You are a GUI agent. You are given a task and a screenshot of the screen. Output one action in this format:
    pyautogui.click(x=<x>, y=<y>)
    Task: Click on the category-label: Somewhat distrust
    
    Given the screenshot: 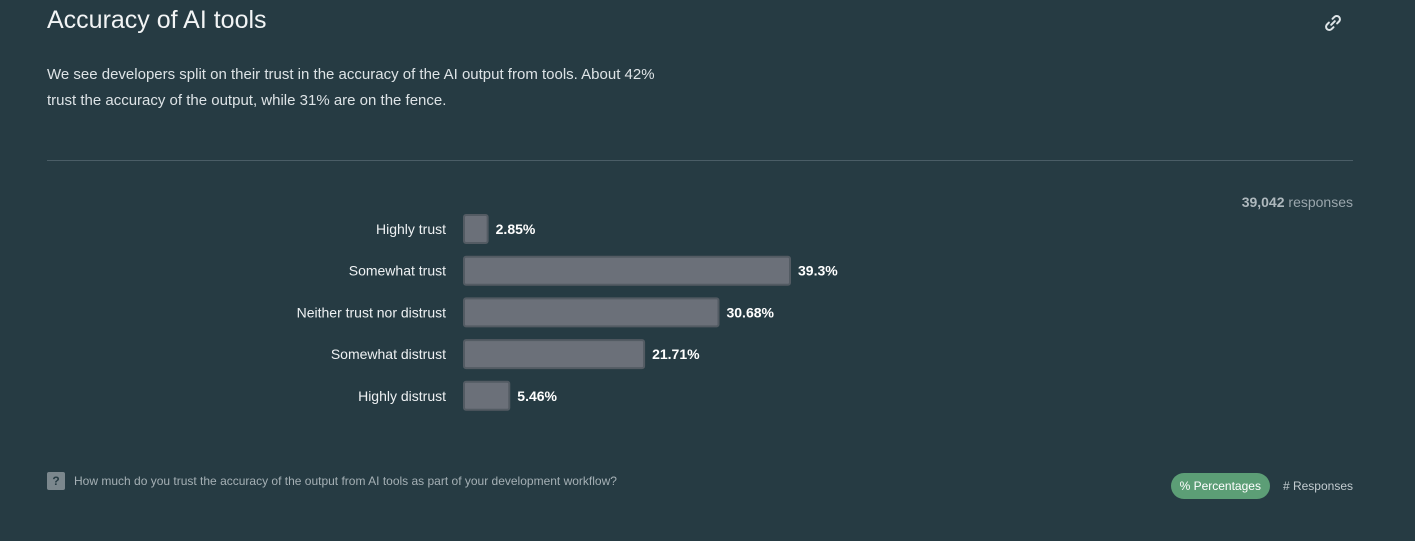 What is the action you would take?
    pyautogui.click(x=388, y=354)
    